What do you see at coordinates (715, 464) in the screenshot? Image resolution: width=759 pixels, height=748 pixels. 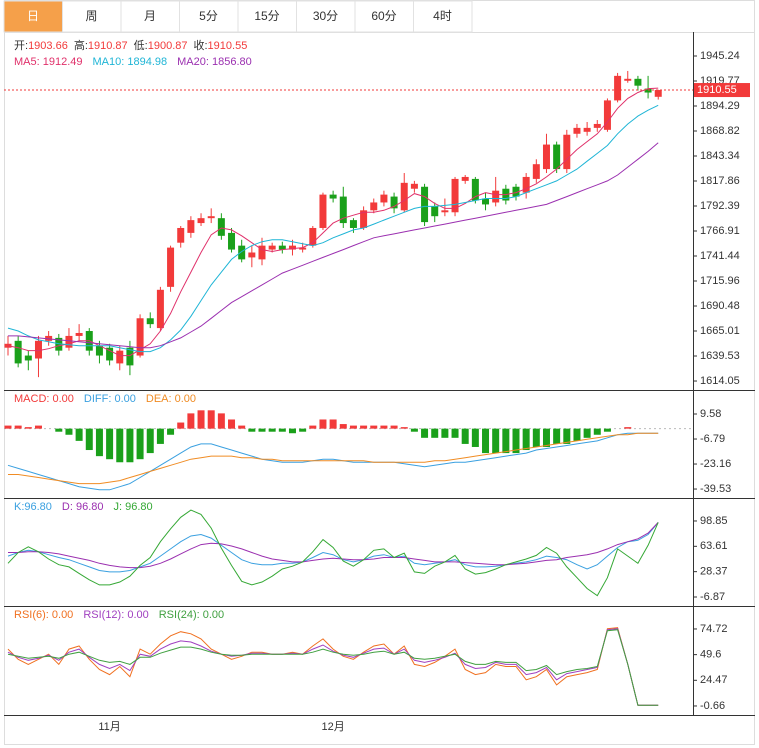 I see `y-tick-label: -23.16` at bounding box center [715, 464].